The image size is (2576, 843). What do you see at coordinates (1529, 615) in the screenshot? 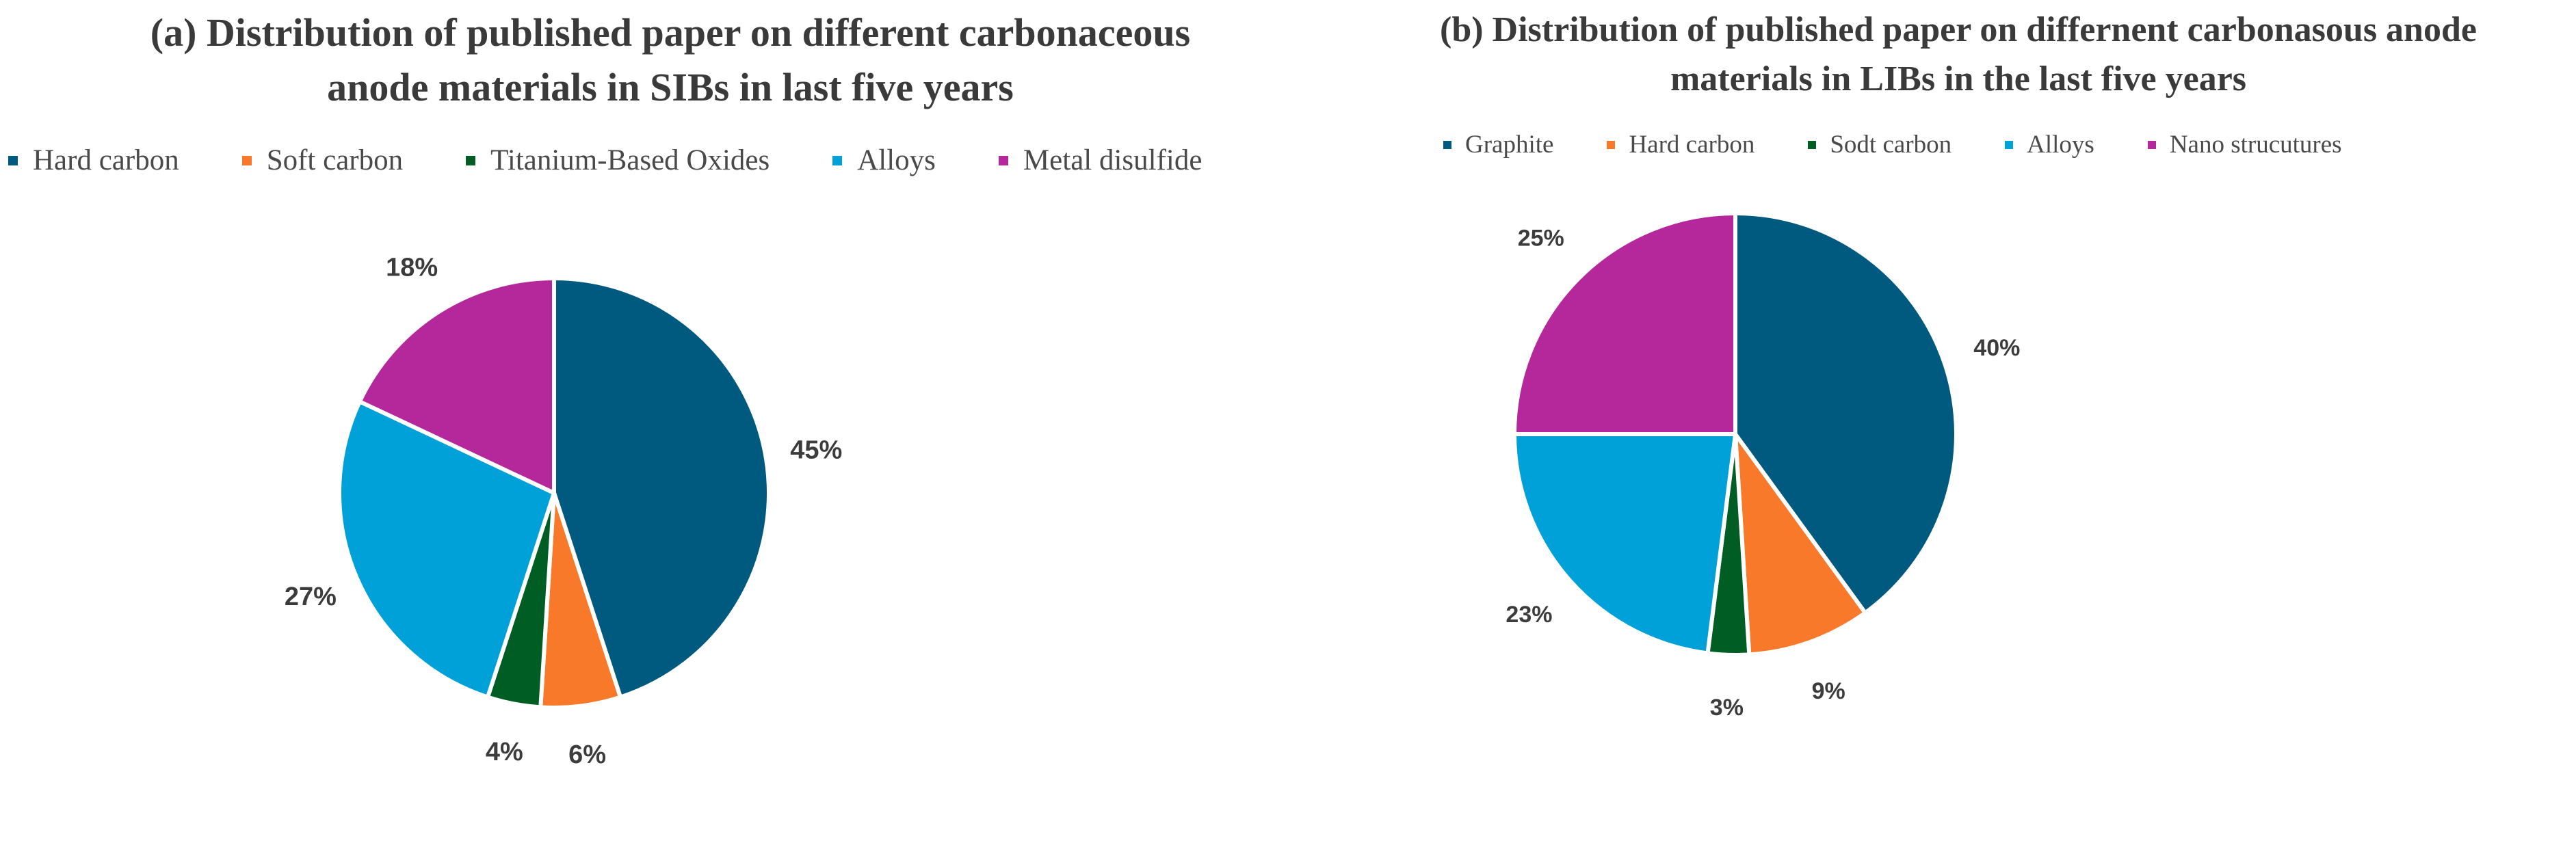
I see `pie-b-data-label-4: 23%` at bounding box center [1529, 615].